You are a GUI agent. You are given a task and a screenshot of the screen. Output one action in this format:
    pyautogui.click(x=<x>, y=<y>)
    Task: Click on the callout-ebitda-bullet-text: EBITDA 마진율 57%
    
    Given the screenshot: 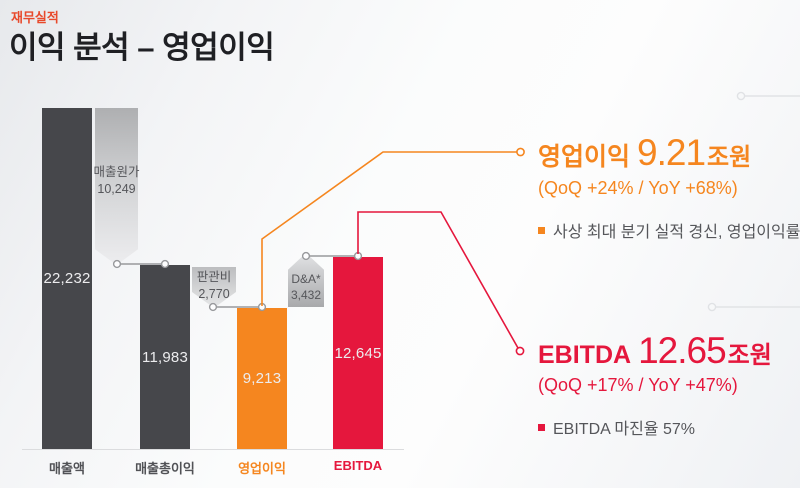 What is the action you would take?
    pyautogui.click(x=624, y=429)
    